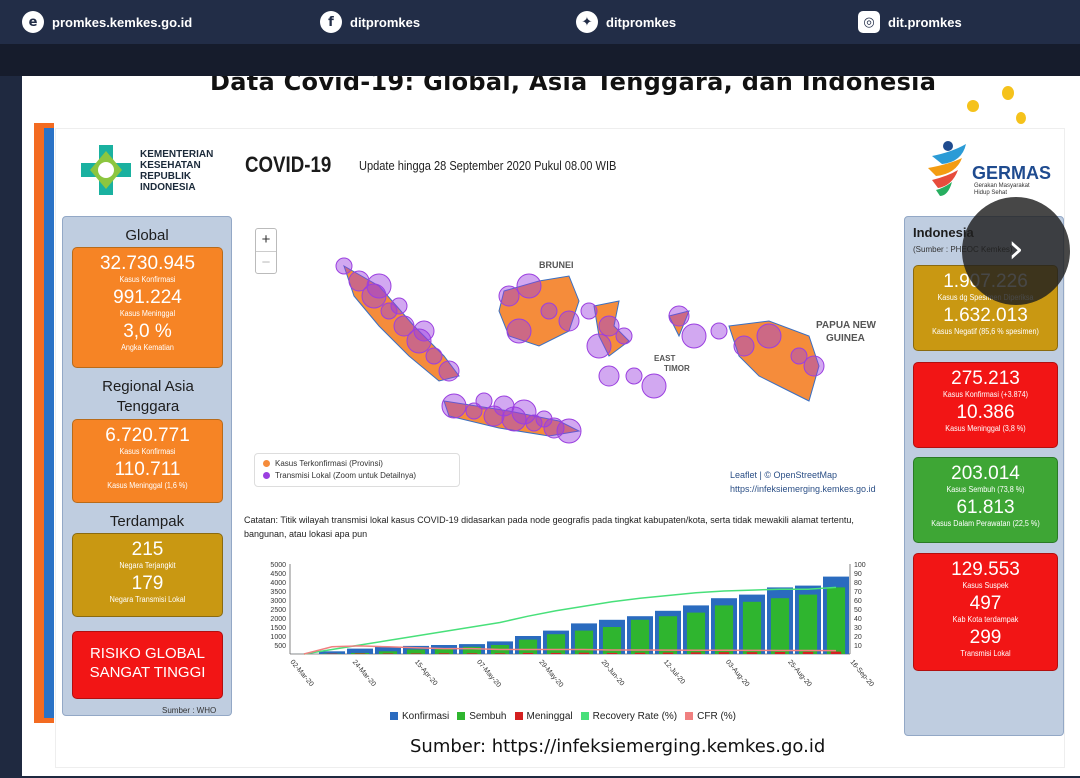 Image resolution: width=1080 pixels, height=778 pixels. I want to click on twitter-link: ✦ ditpromkes, so click(626, 22).